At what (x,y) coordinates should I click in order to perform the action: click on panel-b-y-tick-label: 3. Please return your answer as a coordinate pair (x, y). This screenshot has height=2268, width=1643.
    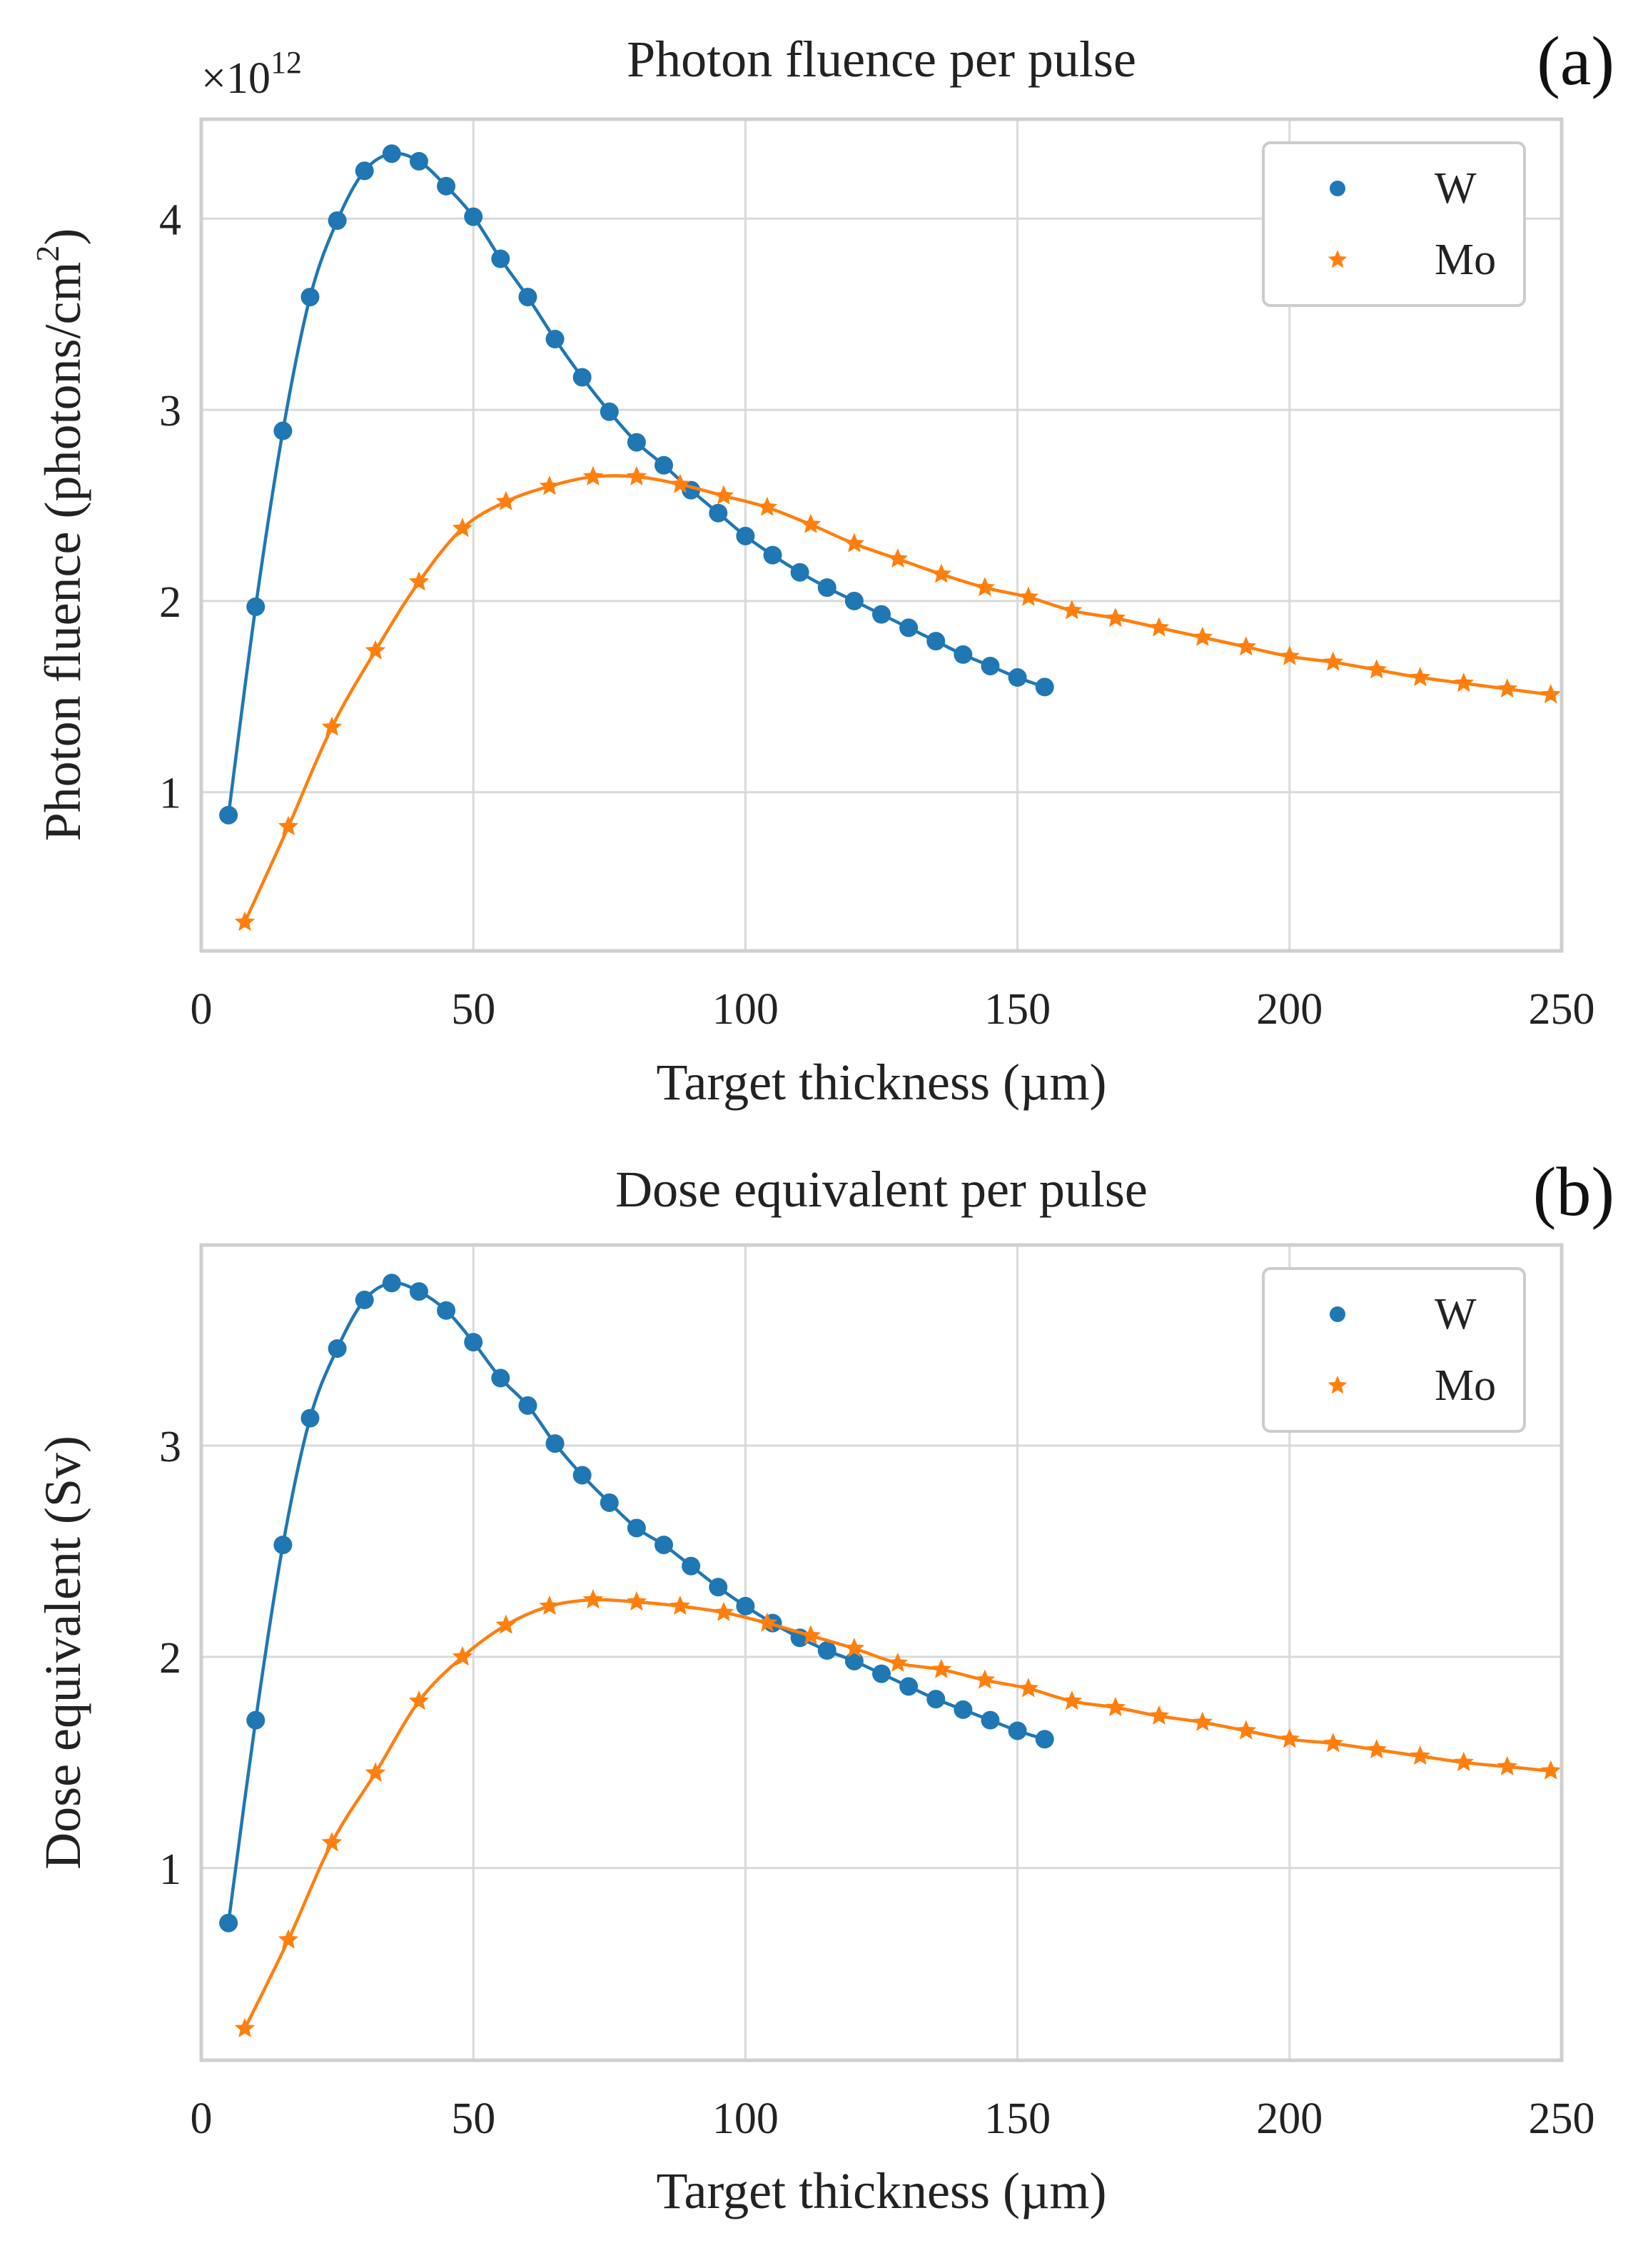
    Looking at the image, I should click on (170, 1447).